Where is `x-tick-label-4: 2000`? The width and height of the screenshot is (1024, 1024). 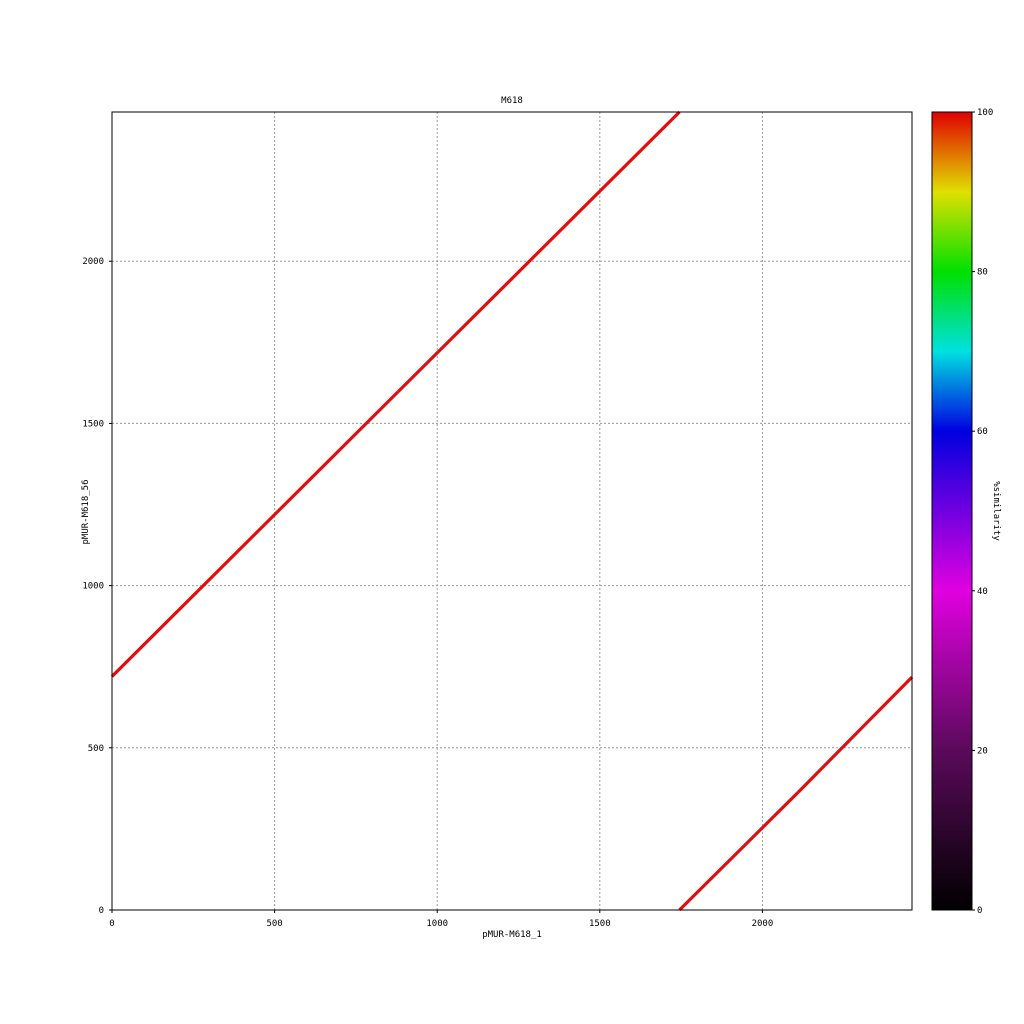
x-tick-label-4: 2000 is located at coordinates (763, 924).